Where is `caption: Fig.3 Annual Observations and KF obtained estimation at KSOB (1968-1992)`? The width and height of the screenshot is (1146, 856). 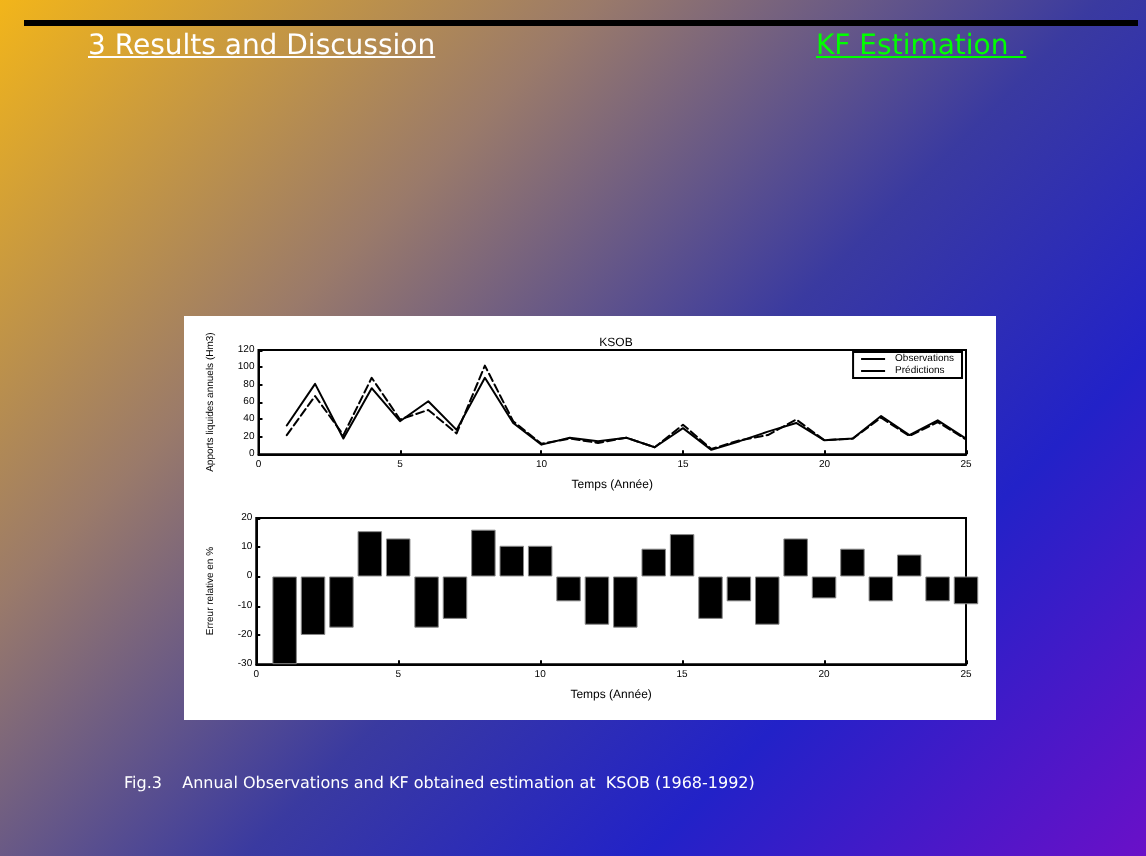
caption: Fig.3 Annual Observations and KF obtained estimation at KSOB (1968-1992) is located at coordinates (439, 783).